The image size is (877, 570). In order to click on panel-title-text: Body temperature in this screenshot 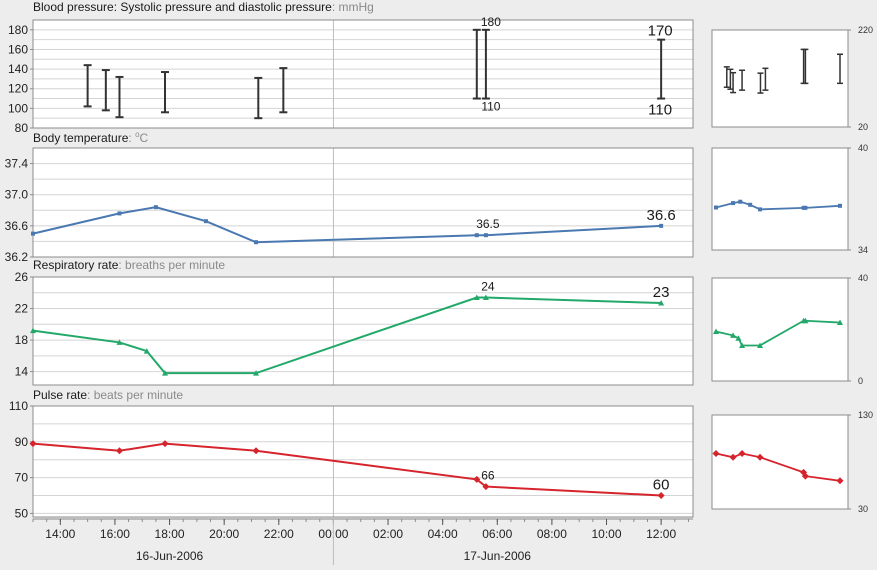, I will do `click(81, 138)`.